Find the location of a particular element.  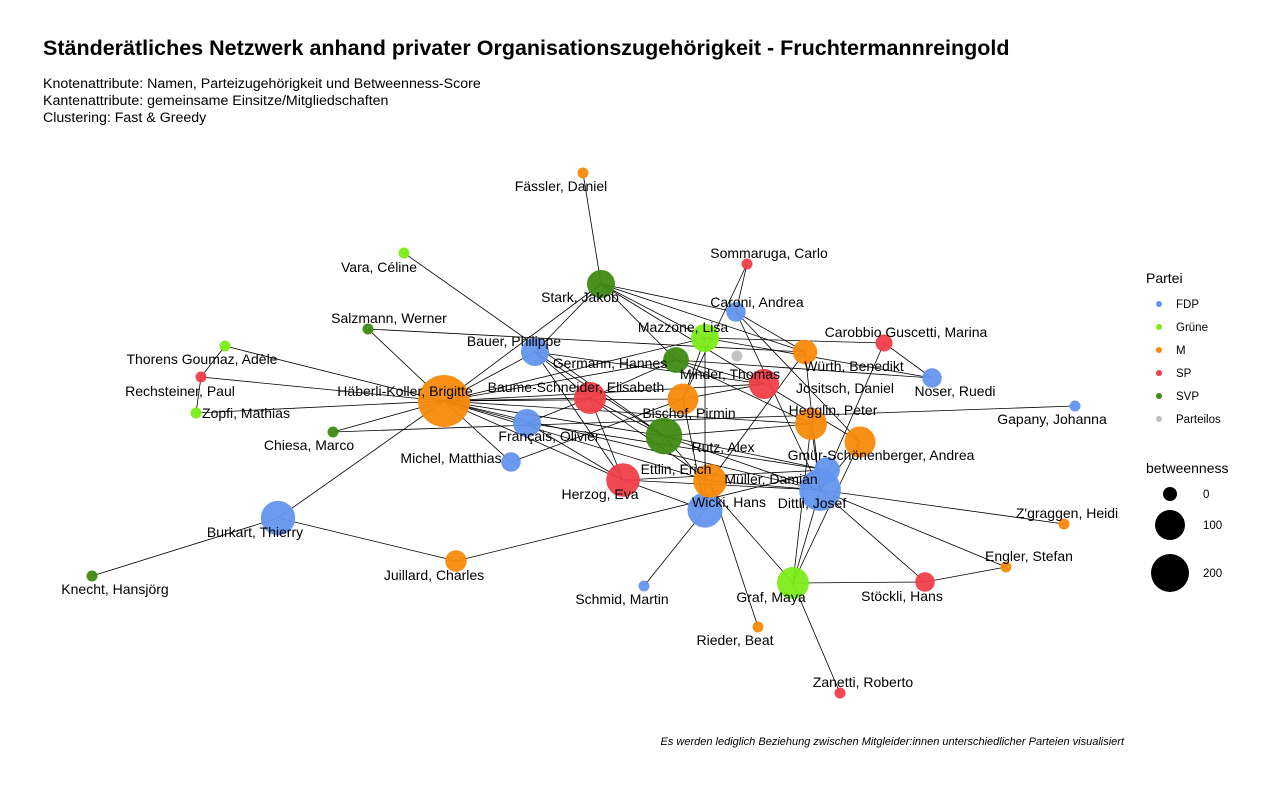

node-ettlin is located at coordinates (710, 481).